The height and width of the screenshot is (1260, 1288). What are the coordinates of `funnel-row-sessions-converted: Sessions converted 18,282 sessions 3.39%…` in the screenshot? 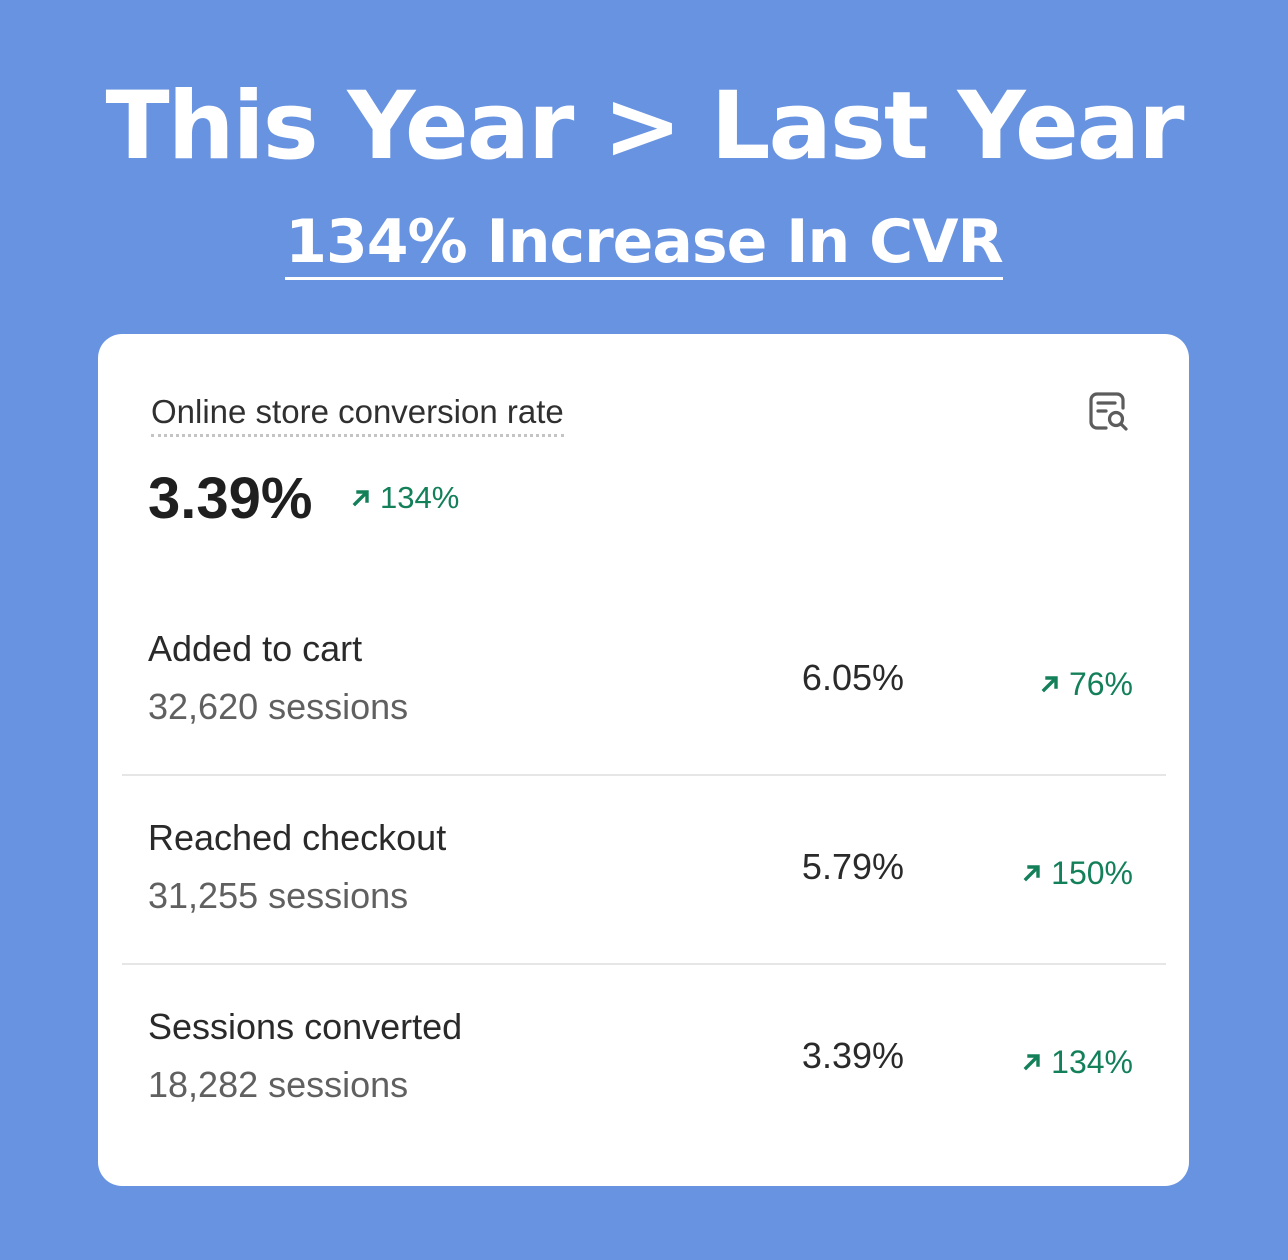 It's located at (644, 1057).